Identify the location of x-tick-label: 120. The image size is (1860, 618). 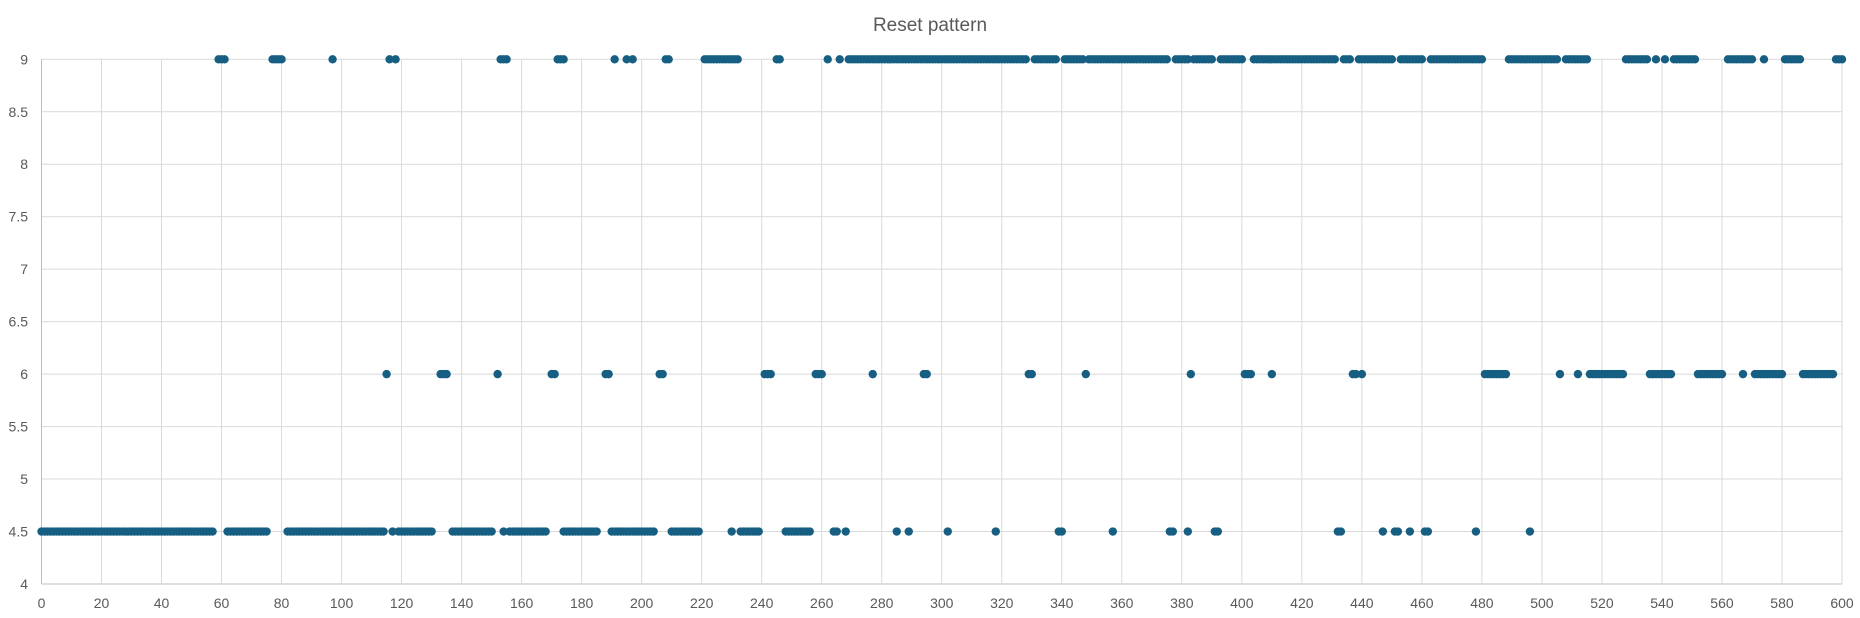
(402, 603).